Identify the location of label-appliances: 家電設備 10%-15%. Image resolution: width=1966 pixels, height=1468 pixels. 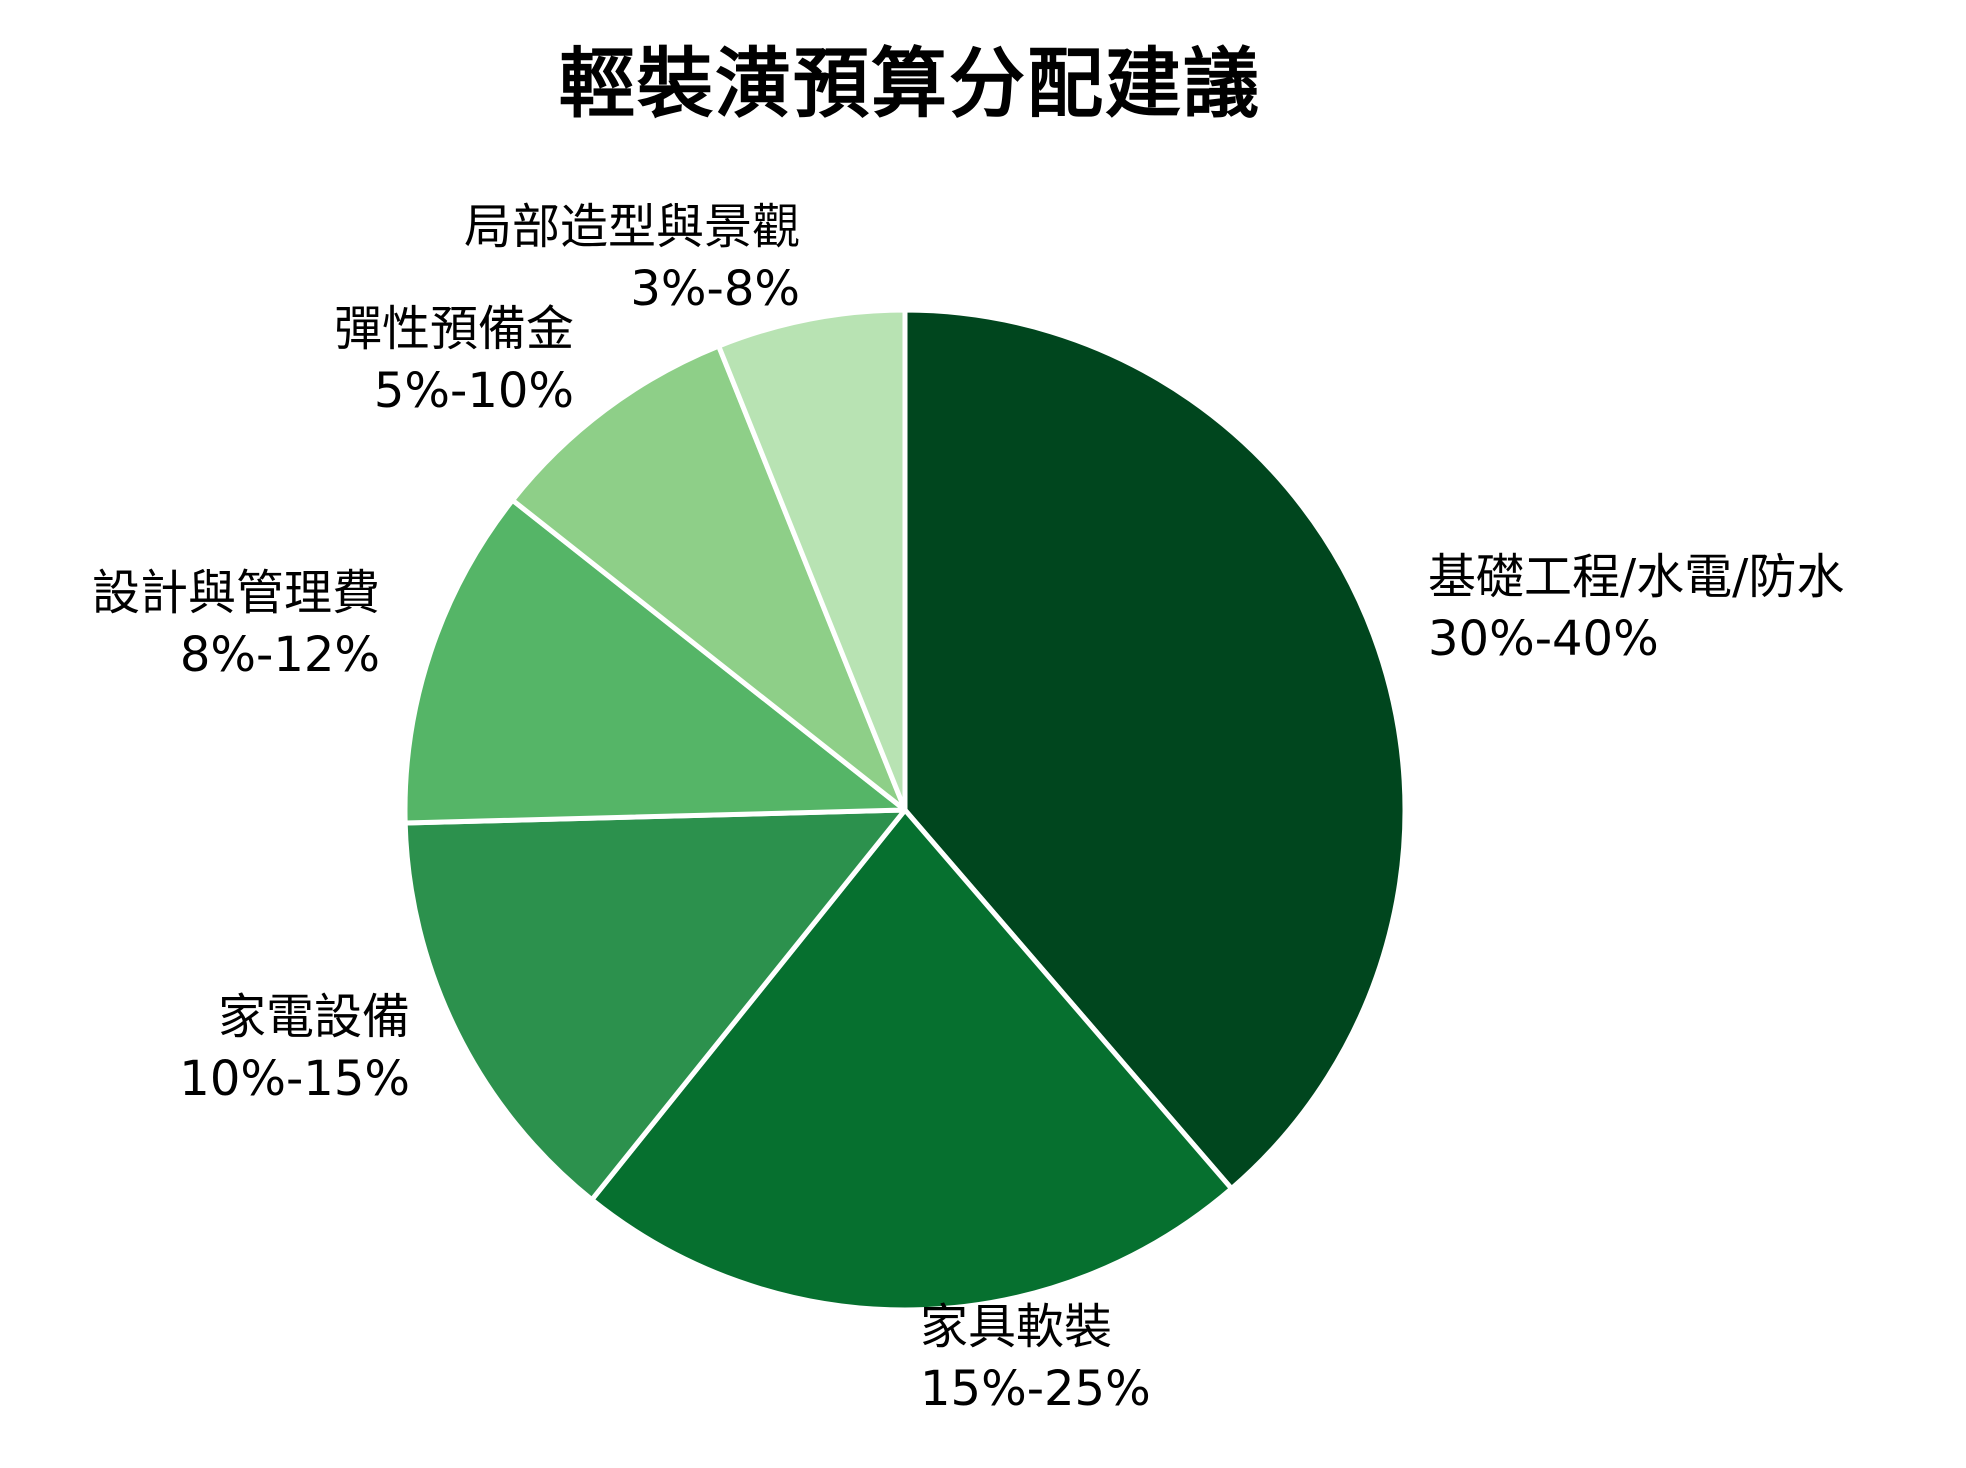
(294, 1048).